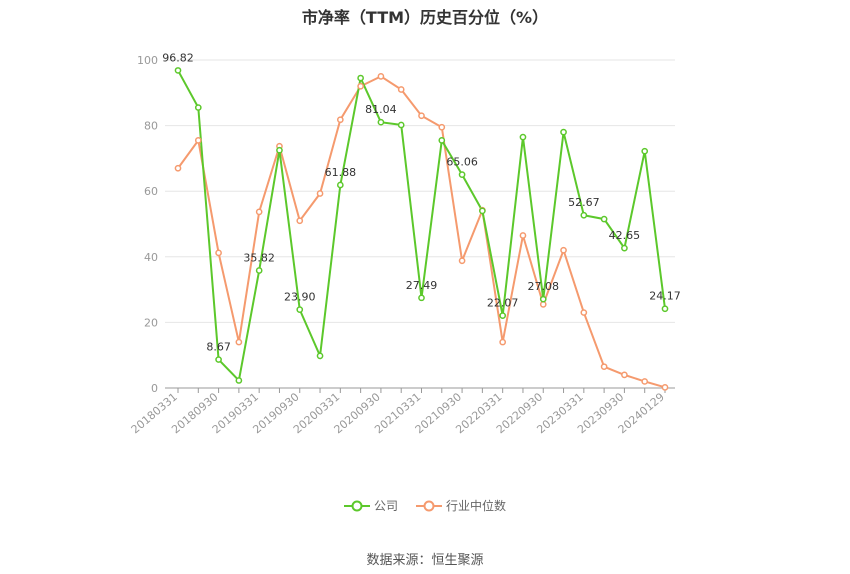 This screenshot has height=574, width=850. What do you see at coordinates (154, 388) in the screenshot?
I see `y-tick-label: 0` at bounding box center [154, 388].